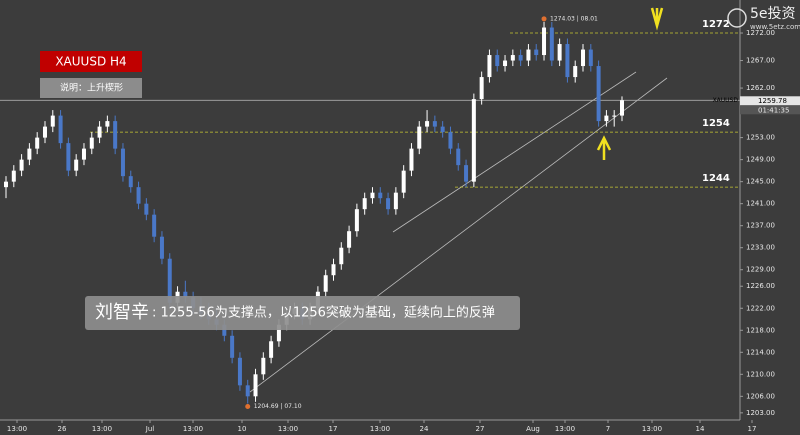 This screenshot has width=800, height=435. What do you see at coordinates (514, 152) in the screenshot?
I see `trend-line` at bounding box center [514, 152].